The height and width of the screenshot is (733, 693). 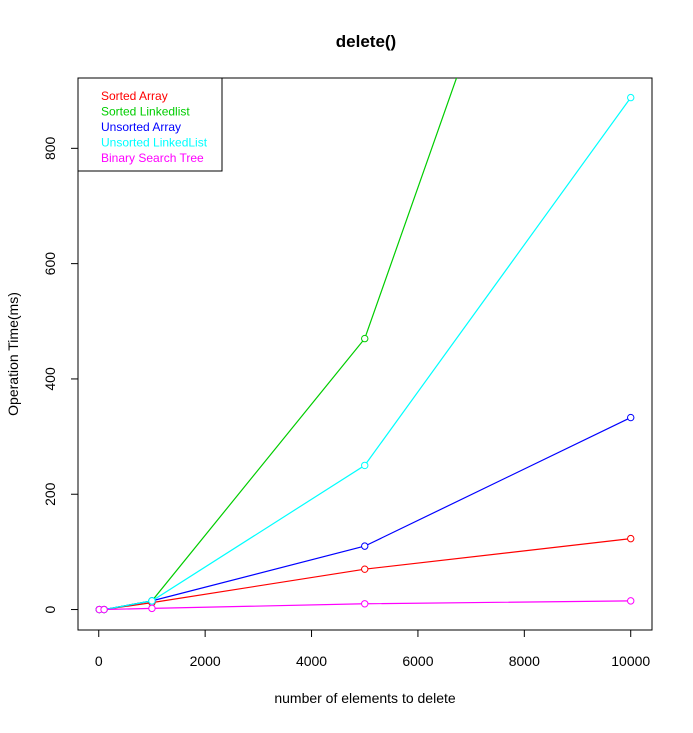 I want to click on legend-box, so click(x=150, y=124).